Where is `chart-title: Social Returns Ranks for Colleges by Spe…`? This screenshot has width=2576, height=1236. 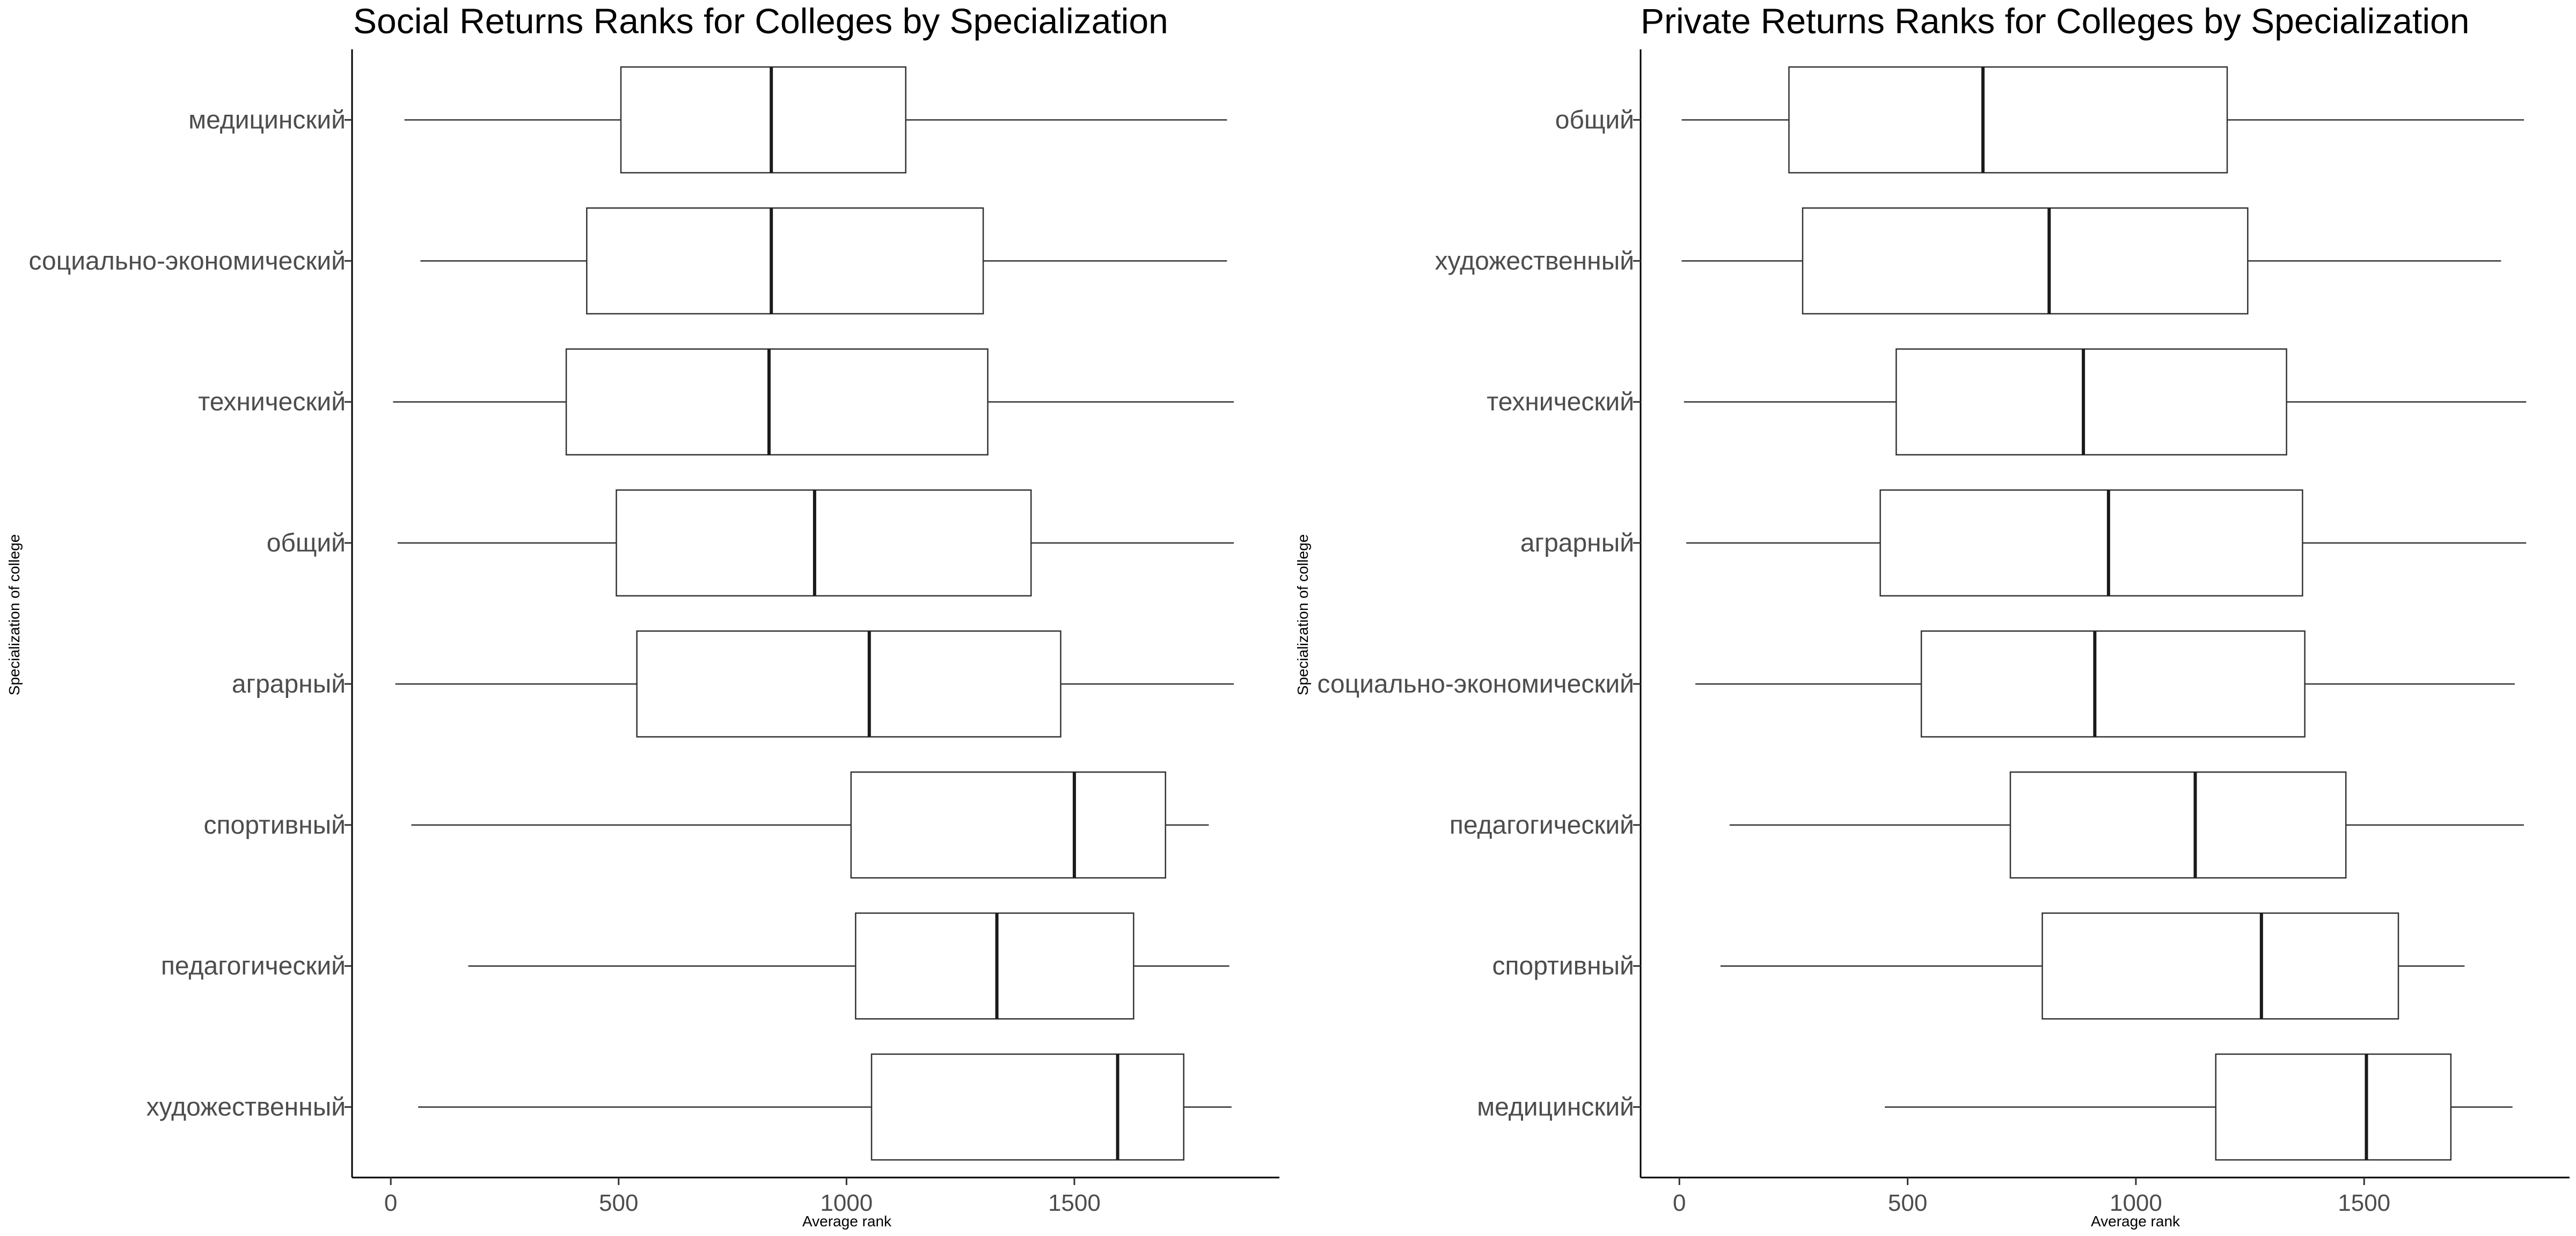 chart-title: Social Returns Ranks for Colleges by Spe… is located at coordinates (760, 21).